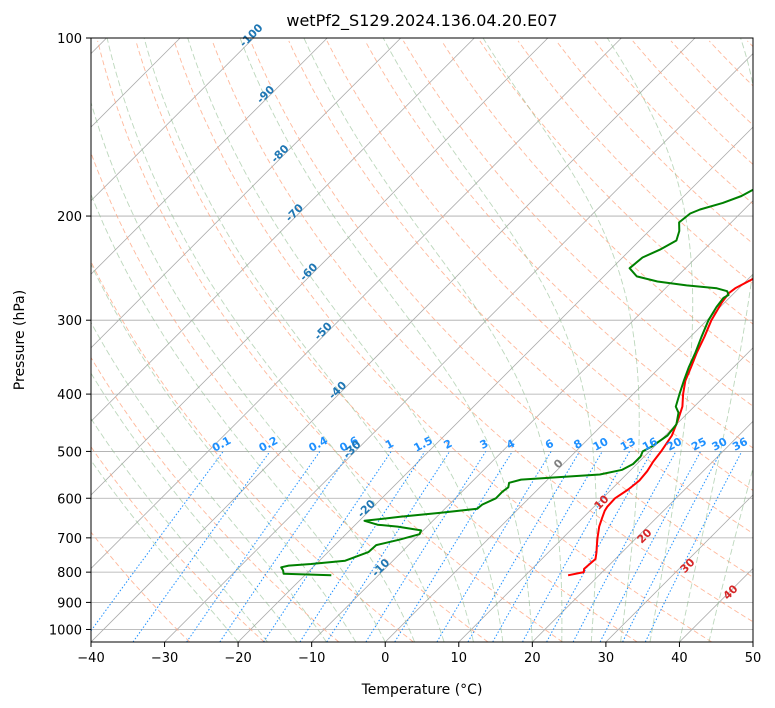 The height and width of the screenshot is (708, 775). Describe the element at coordinates (385, 658) in the screenshot. I see `x-tick-label: 0` at that location.